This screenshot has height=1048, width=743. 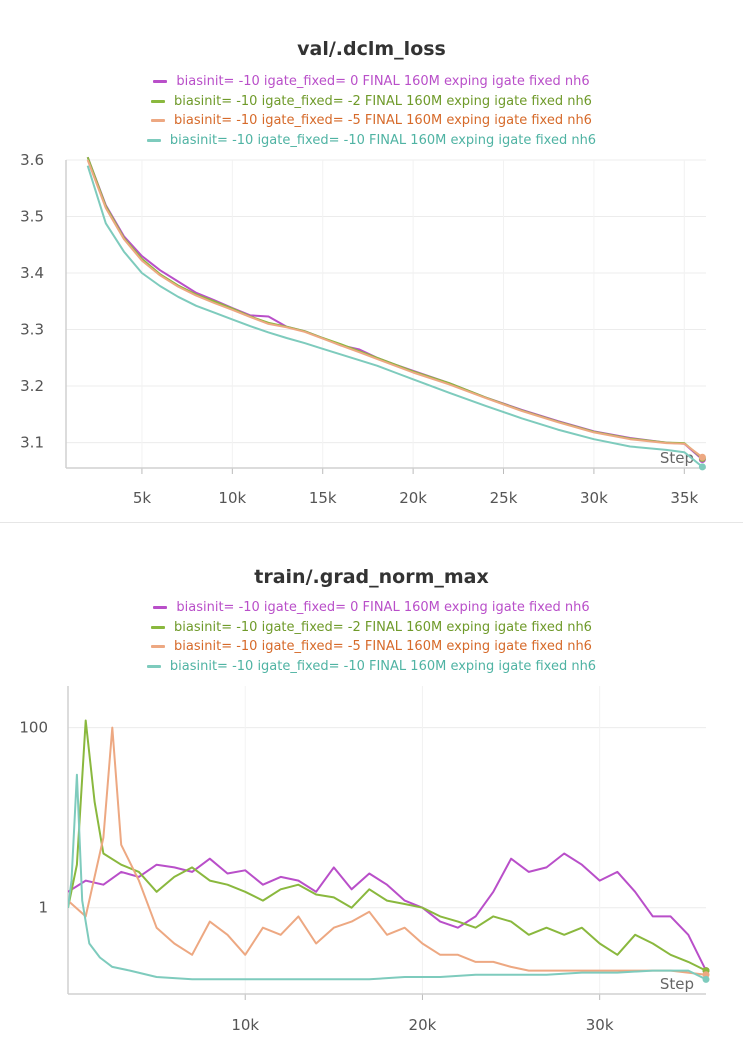 I want to click on chart-title: train/.grad_norm_max, so click(x=371, y=577).